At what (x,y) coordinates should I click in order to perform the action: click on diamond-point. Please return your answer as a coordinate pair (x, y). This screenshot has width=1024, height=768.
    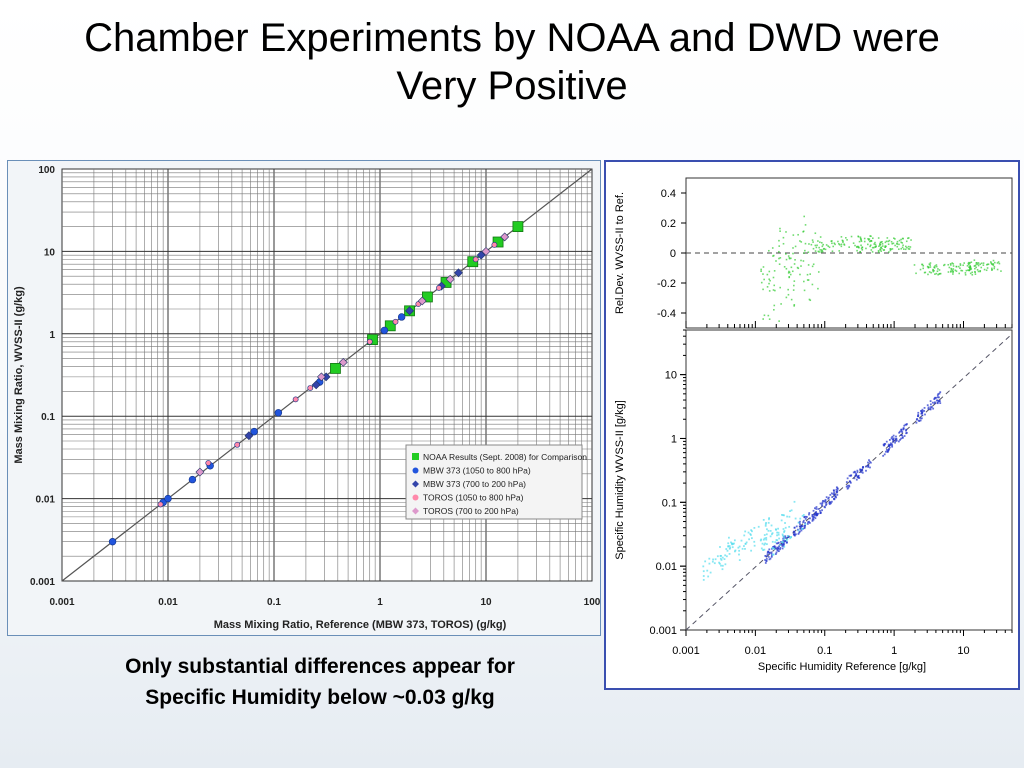
    Looking at the image, I should click on (458, 273).